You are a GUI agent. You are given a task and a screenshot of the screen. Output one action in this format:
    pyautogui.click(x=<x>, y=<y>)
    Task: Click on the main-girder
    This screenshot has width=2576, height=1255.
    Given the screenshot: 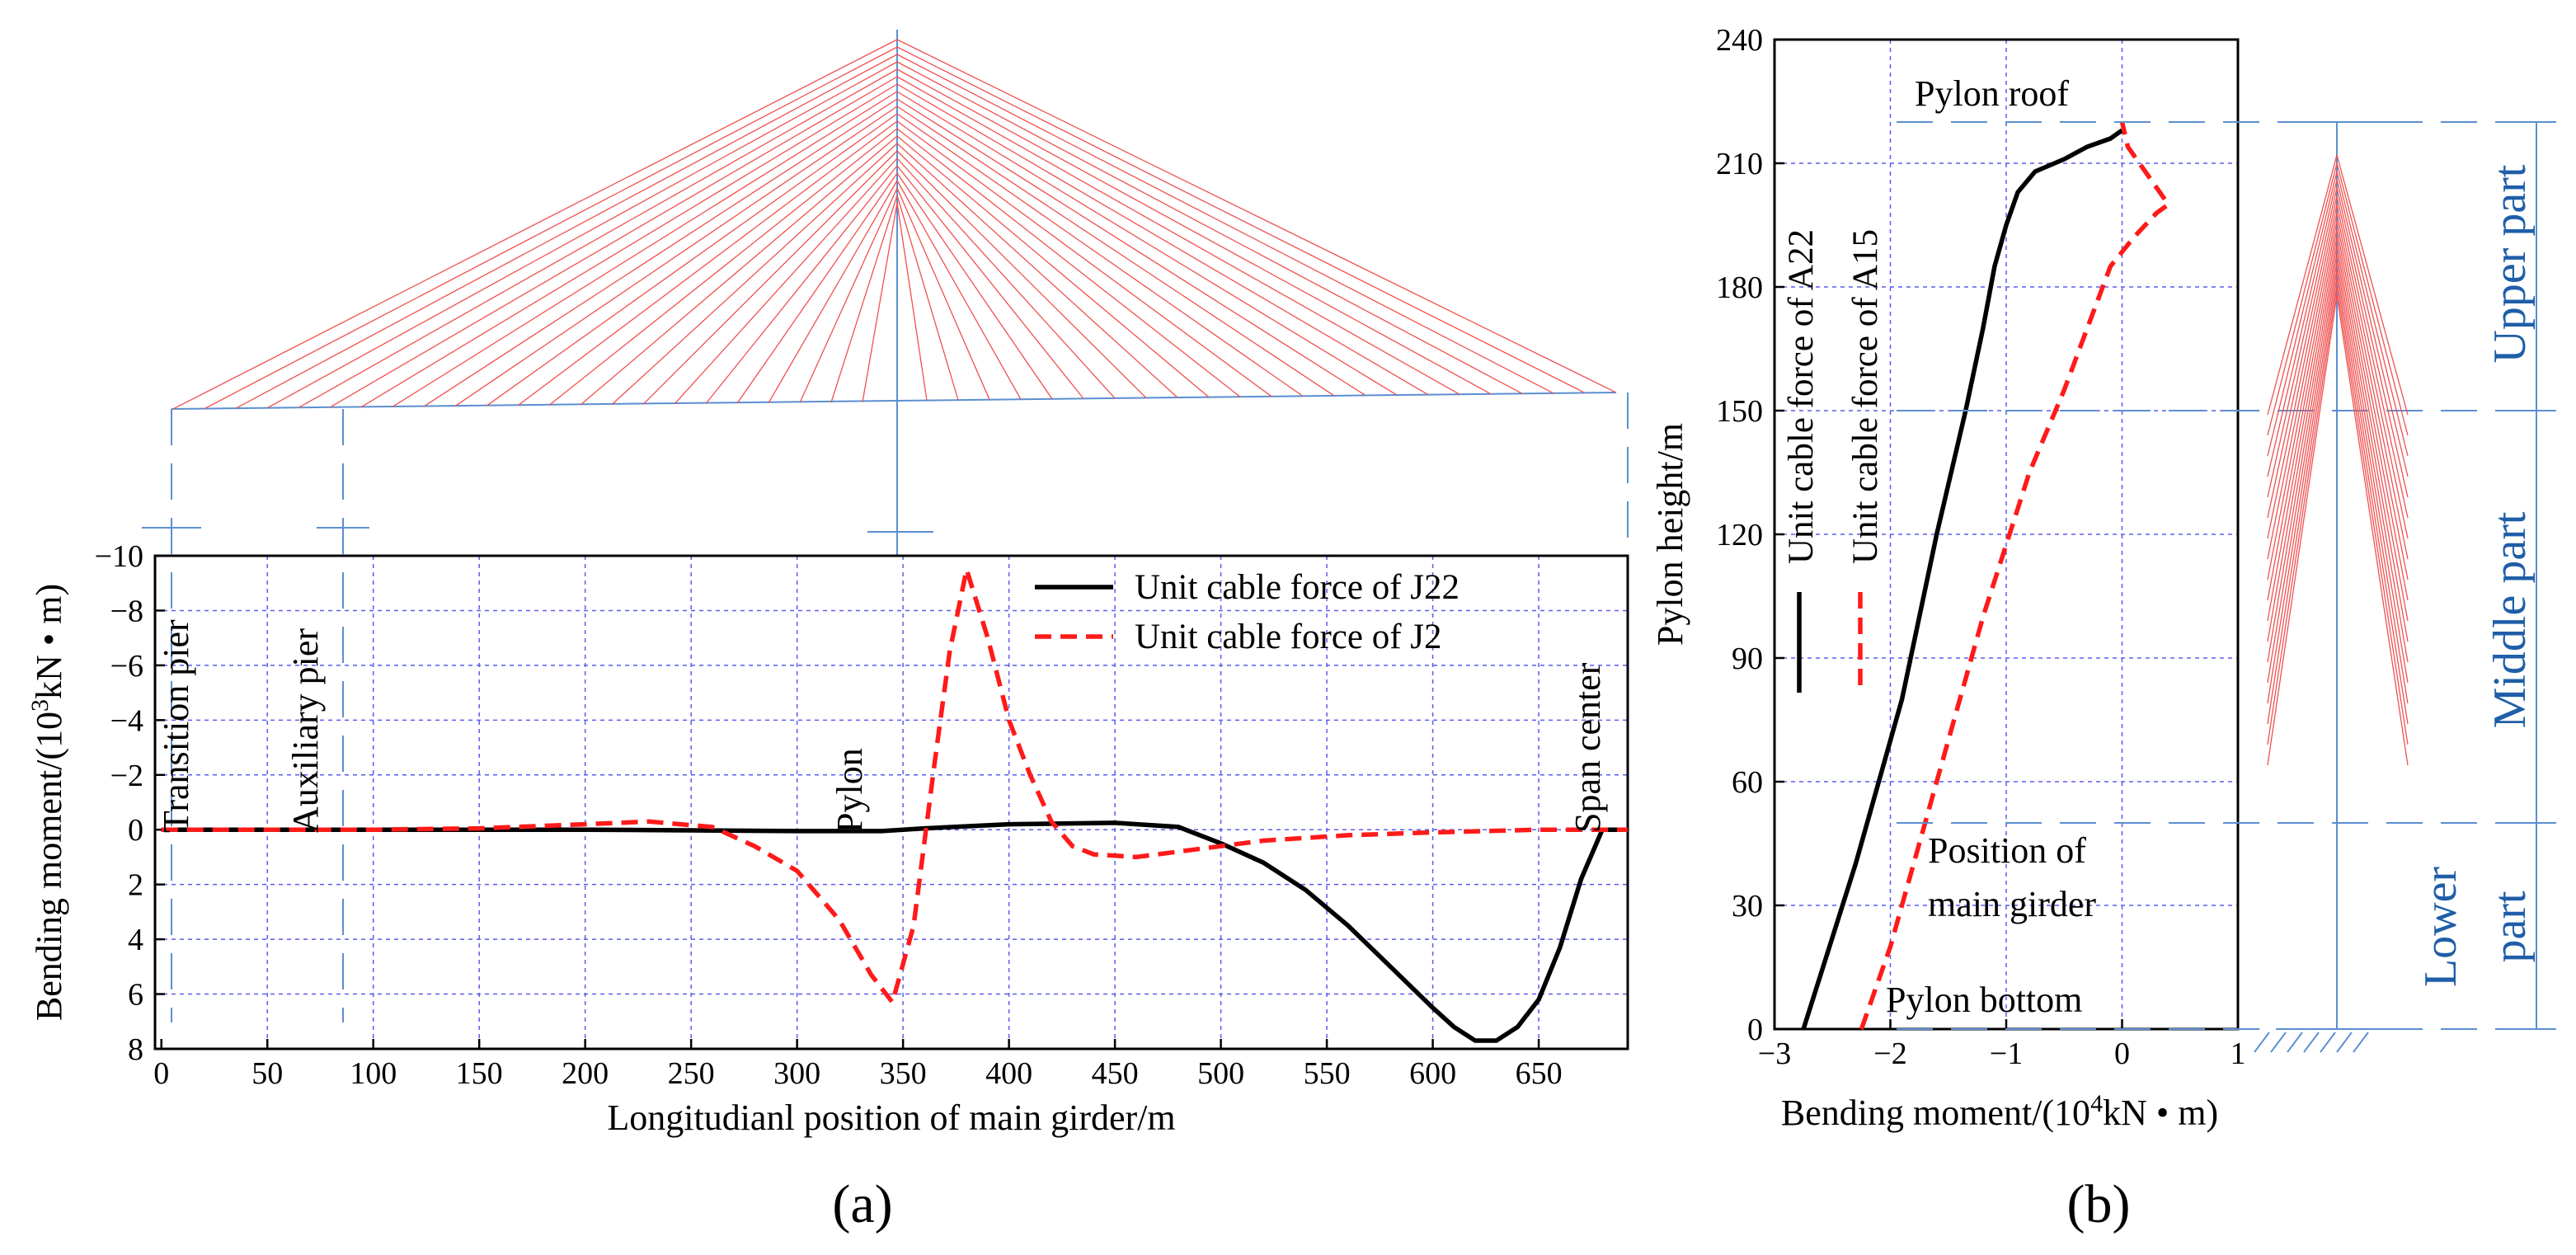 What is the action you would take?
    pyautogui.click(x=894, y=401)
    